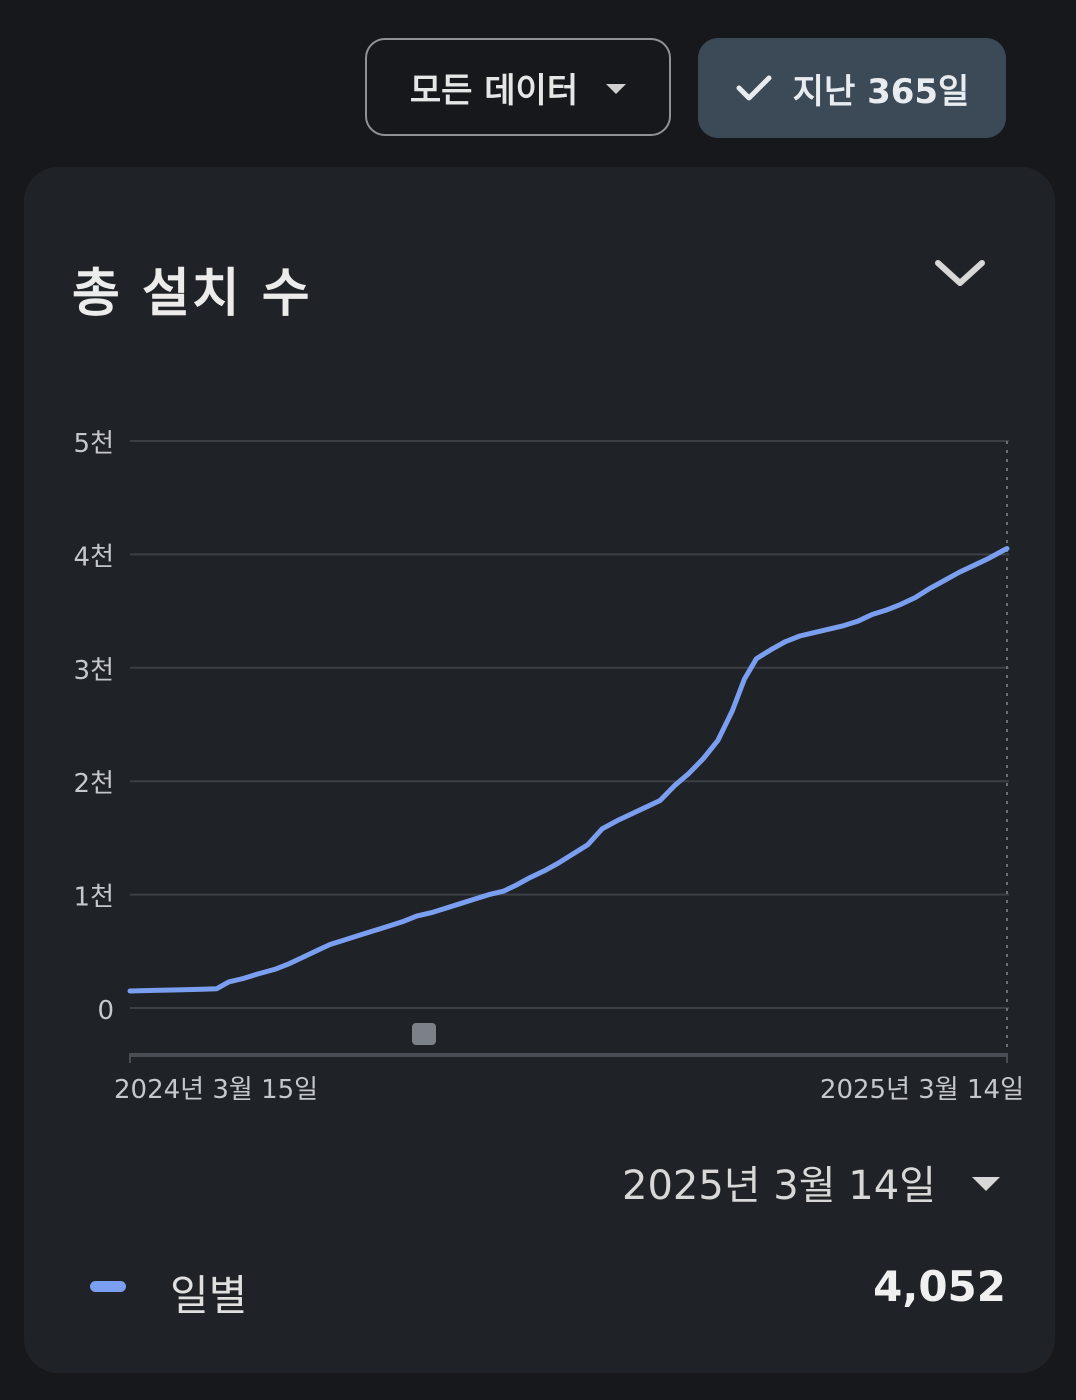  Describe the element at coordinates (494, 90) in the screenshot. I see `data-filter-label: 모든 데이터` at that location.